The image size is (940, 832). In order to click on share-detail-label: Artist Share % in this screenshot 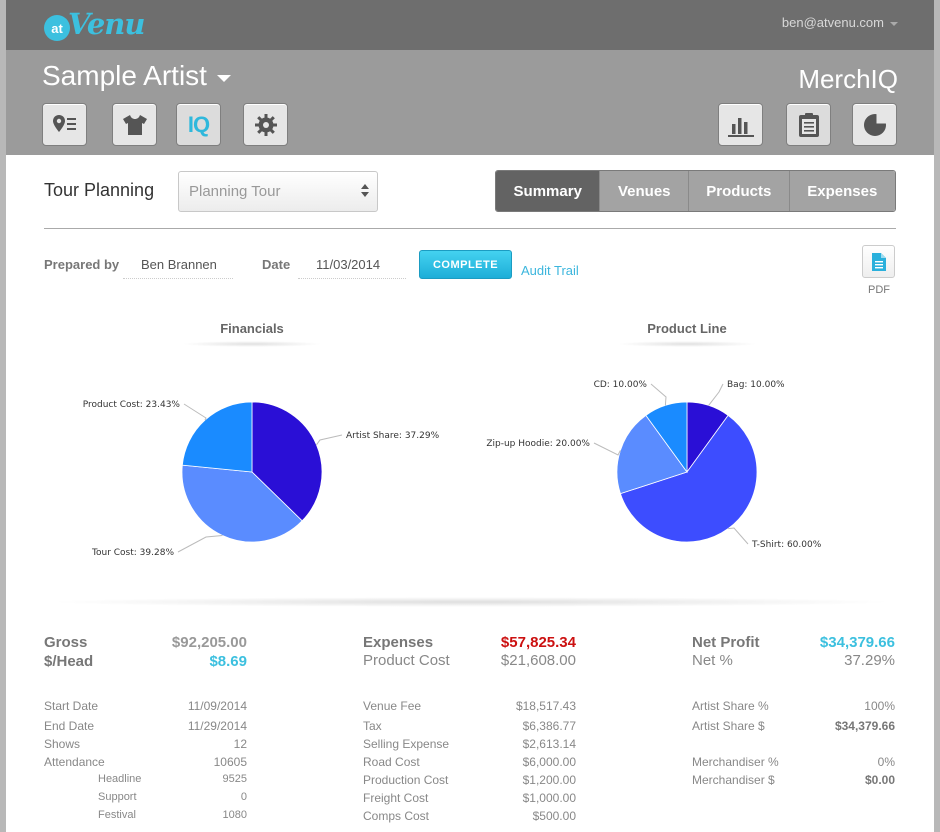, I will do `click(730, 706)`.